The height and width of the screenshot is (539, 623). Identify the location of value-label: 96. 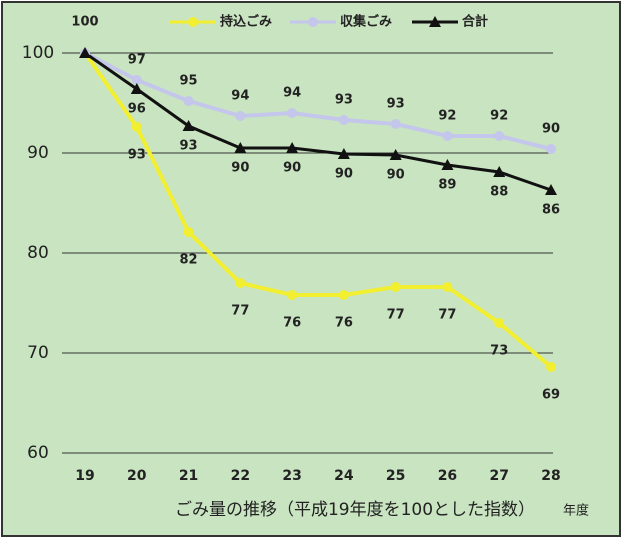
(137, 109).